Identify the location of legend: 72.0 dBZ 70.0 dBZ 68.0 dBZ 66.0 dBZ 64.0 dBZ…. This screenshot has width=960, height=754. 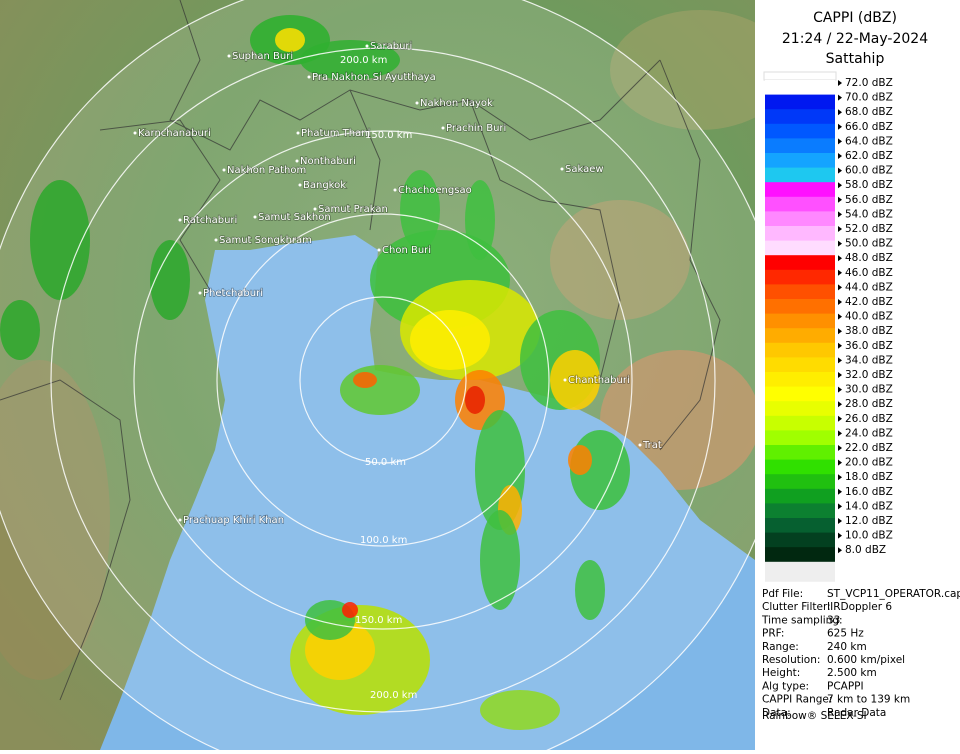
(828, 326).